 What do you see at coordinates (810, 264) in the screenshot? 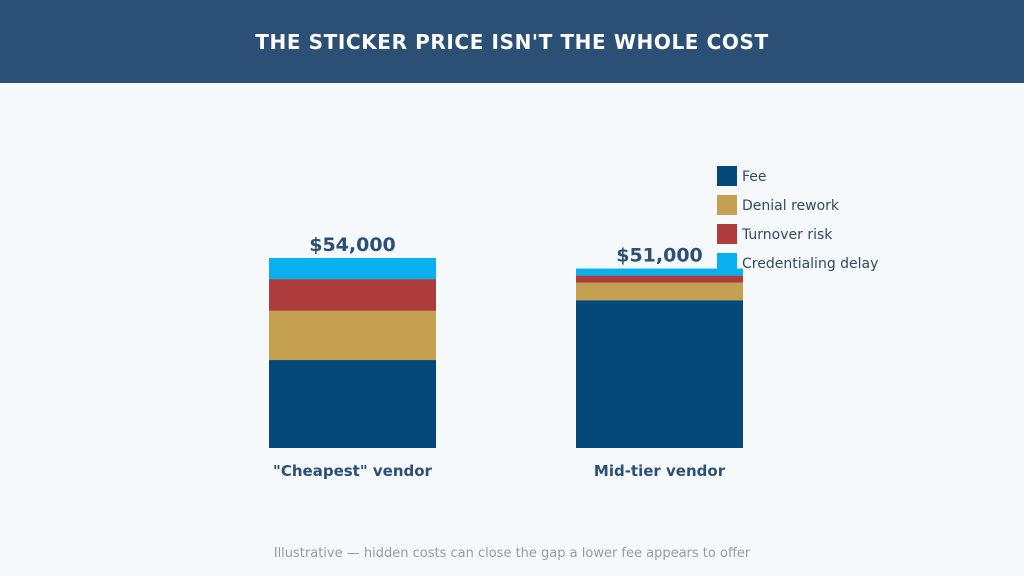
I see `legend-label-credentialing-delay: Credentialing delay` at bounding box center [810, 264].